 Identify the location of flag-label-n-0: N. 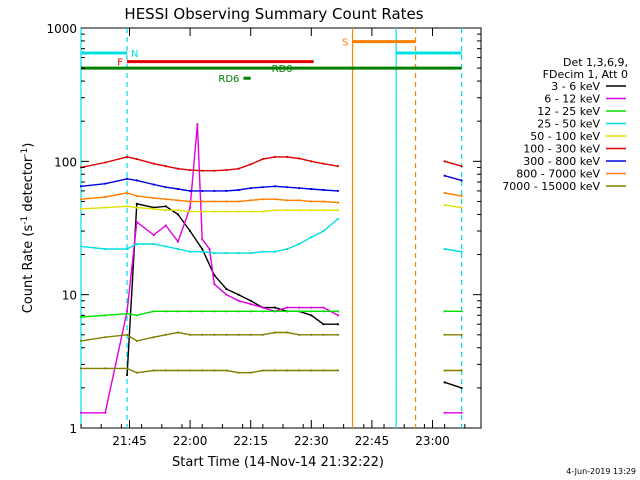
(134, 54).